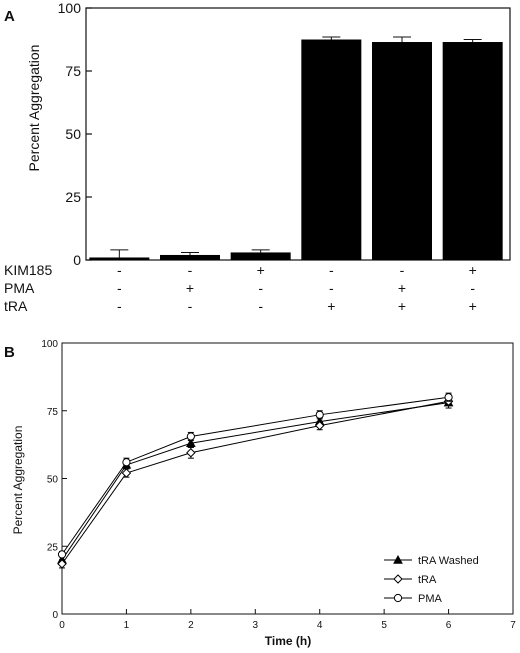 The height and width of the screenshot is (653, 520). Describe the element at coordinates (34, 108) in the screenshot. I see `panel-a-y-axis-label: Percent Aggregation` at that location.